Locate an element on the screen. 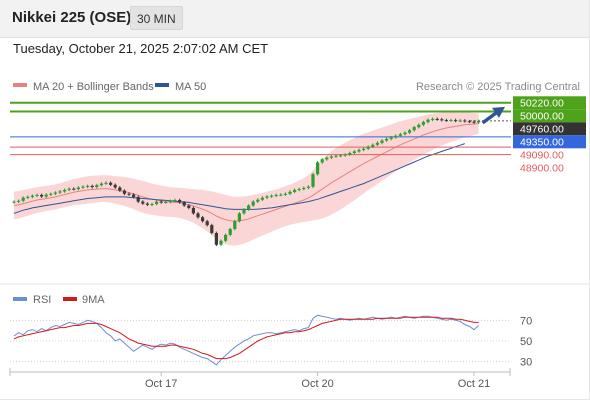  legend-ma20-label: MA 20 + Bollinger Bands is located at coordinates (93, 87).